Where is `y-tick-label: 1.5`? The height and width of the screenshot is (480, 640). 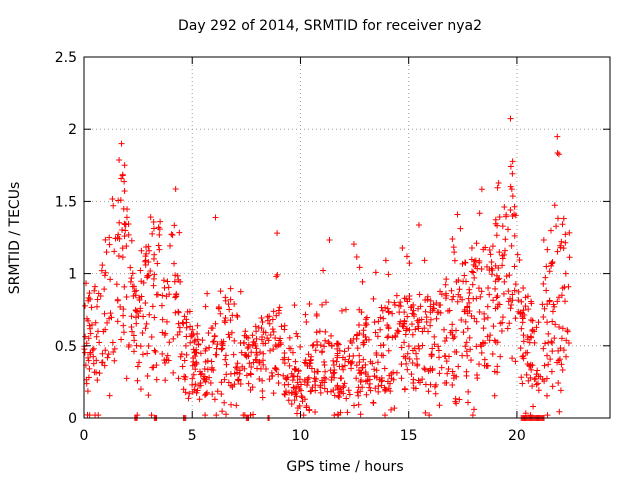
y-tick-label: 1.5 is located at coordinates (66, 202).